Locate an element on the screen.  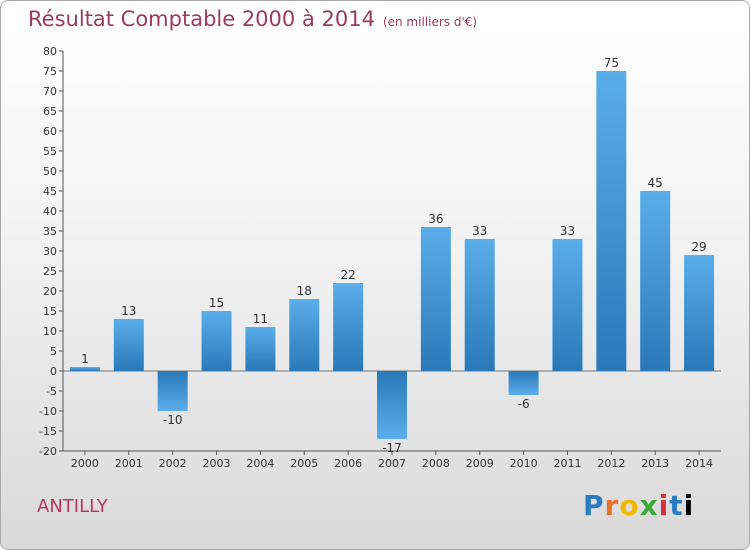
y-tick-label: -10 is located at coordinates (48, 411).